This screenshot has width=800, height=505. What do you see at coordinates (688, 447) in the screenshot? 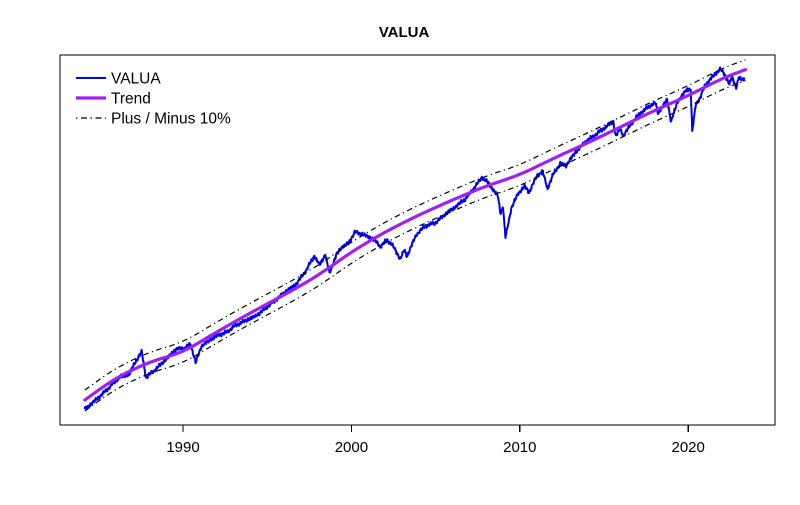
I see `x-tick-label: 2020` at bounding box center [688, 447].